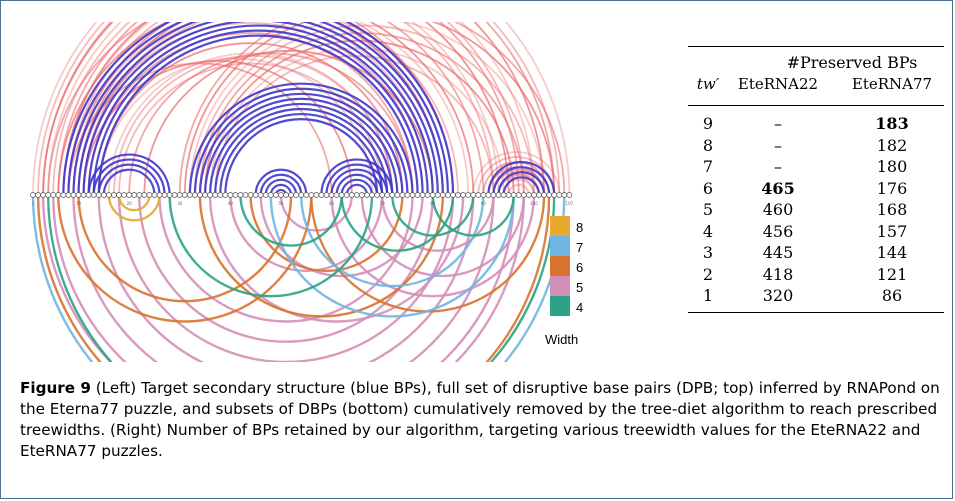 The width and height of the screenshot is (955, 501). Describe the element at coordinates (560, 266) in the screenshot. I see `legend-swatch` at that location.